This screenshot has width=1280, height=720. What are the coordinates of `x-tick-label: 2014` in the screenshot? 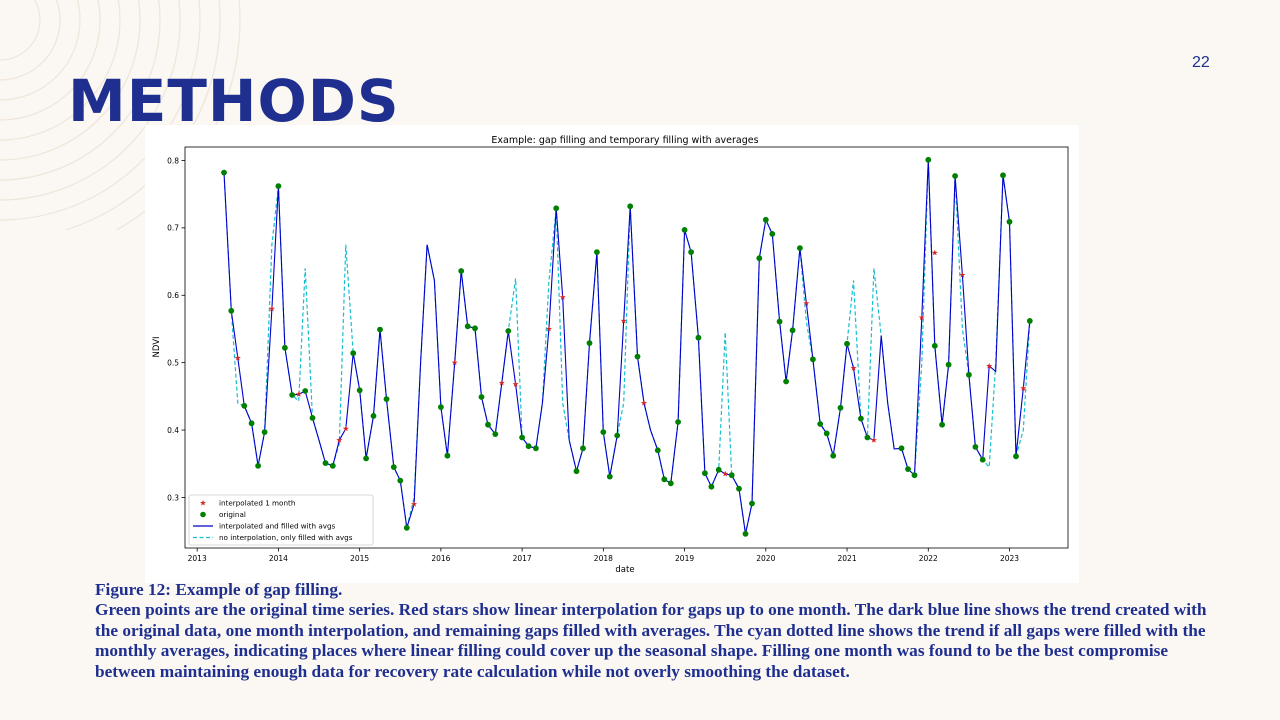 It's located at (278, 558).